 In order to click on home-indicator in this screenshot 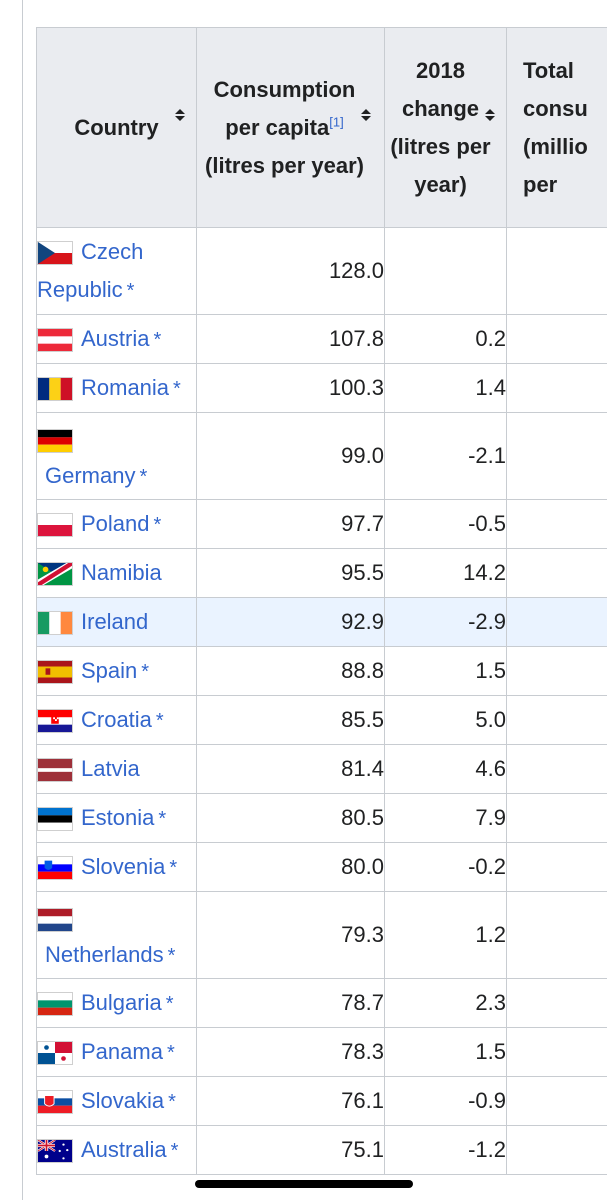, I will do `click(304, 1184)`.